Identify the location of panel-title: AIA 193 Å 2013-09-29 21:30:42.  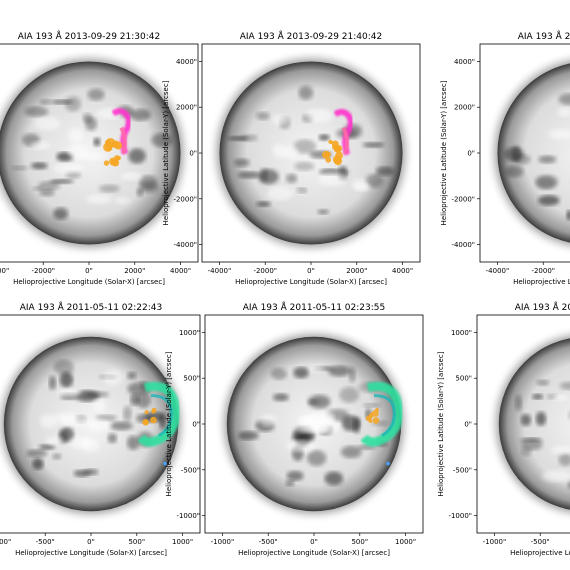
(89, 36).